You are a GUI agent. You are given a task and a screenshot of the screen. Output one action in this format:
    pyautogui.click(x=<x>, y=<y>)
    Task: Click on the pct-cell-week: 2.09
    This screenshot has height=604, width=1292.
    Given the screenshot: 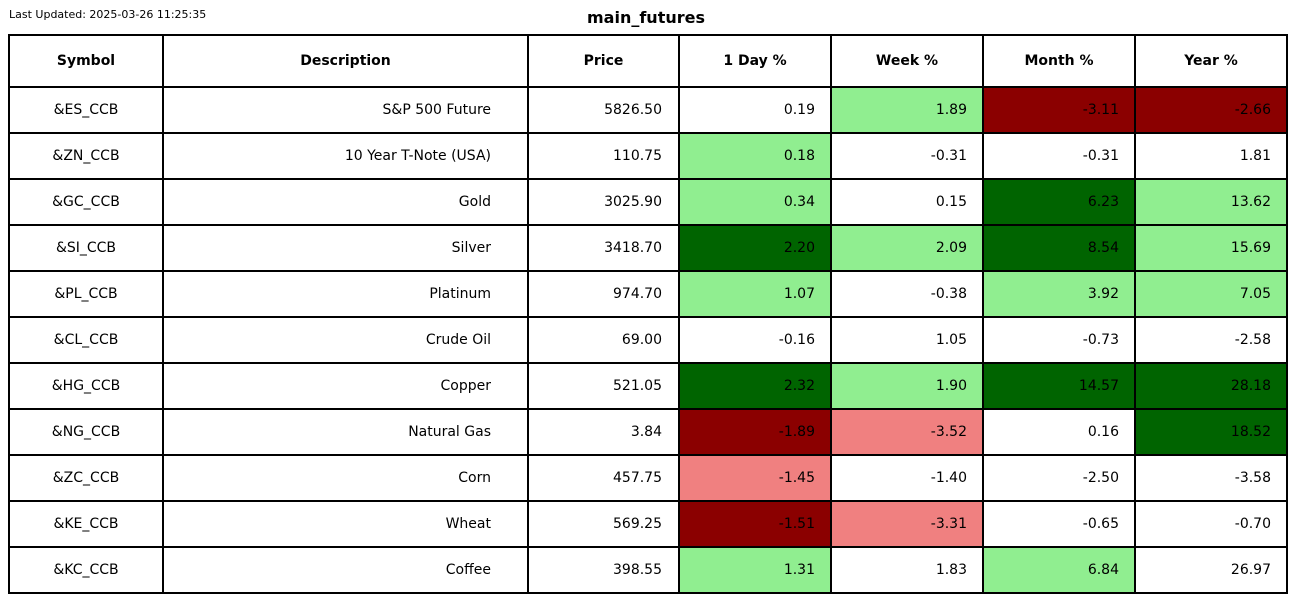 What is the action you would take?
    pyautogui.click(x=907, y=248)
    